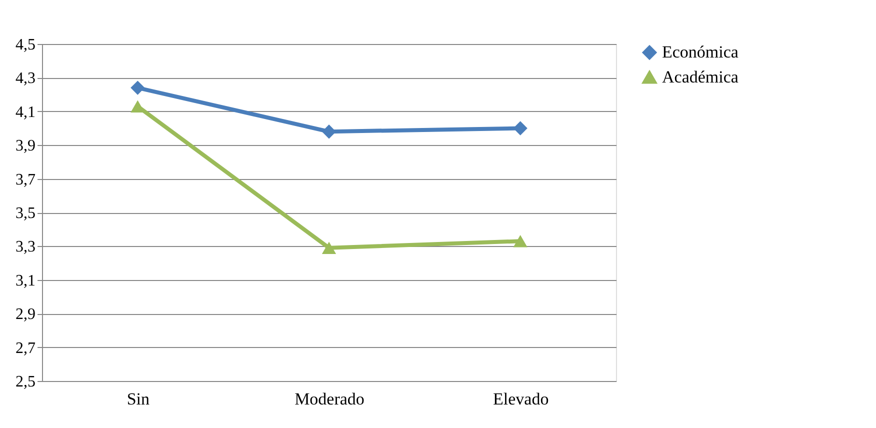 Image resolution: width=876 pixels, height=428 pixels. What do you see at coordinates (700, 52) in the screenshot?
I see `legend-label: Económica` at bounding box center [700, 52].